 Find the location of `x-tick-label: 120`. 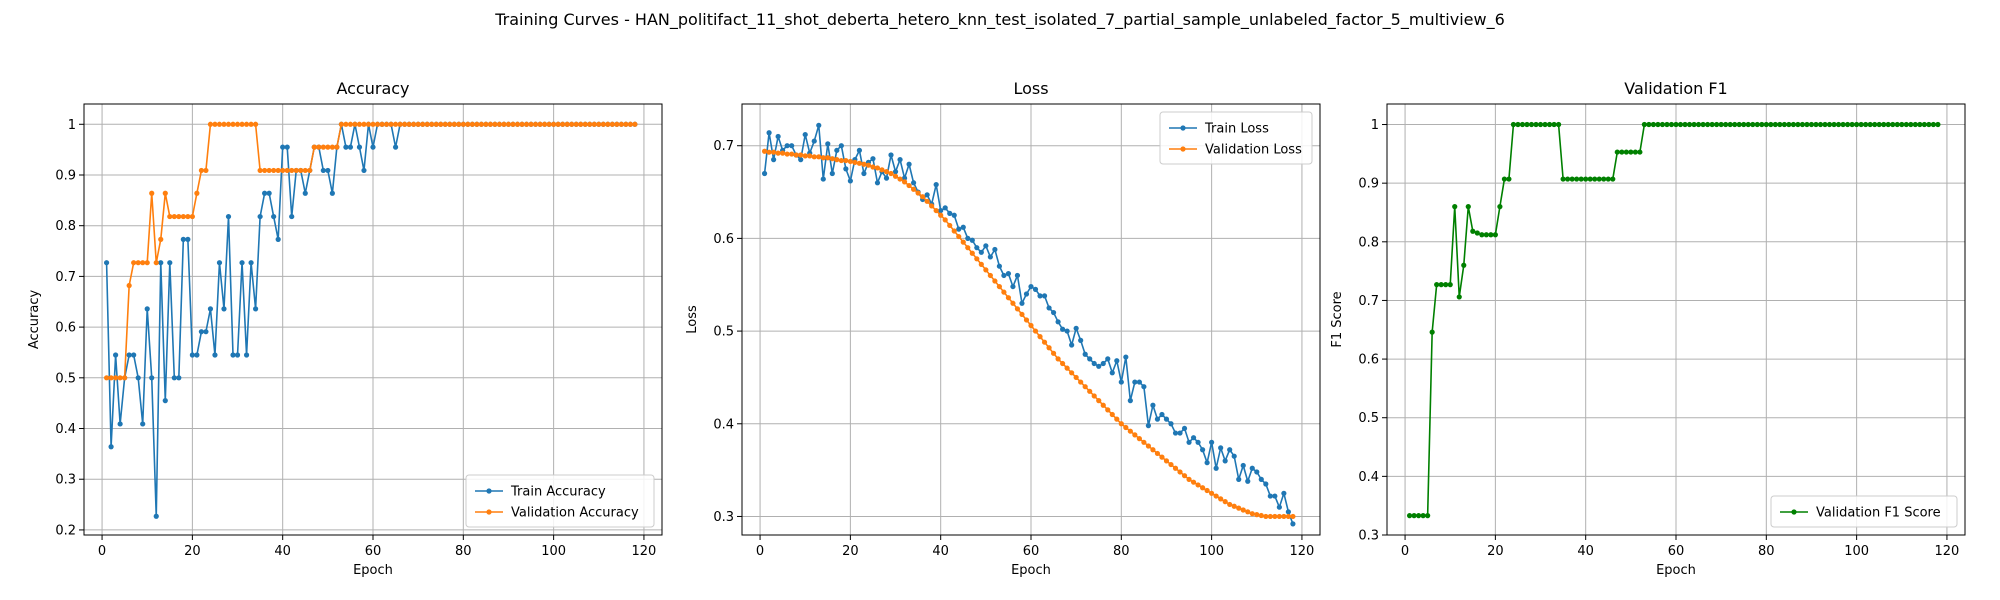

x-tick-label: 120 is located at coordinates (644, 551).